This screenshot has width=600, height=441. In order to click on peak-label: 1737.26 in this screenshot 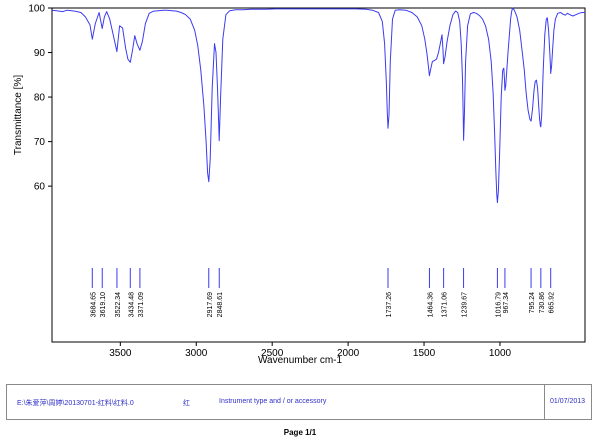, I will do `click(389, 304)`.